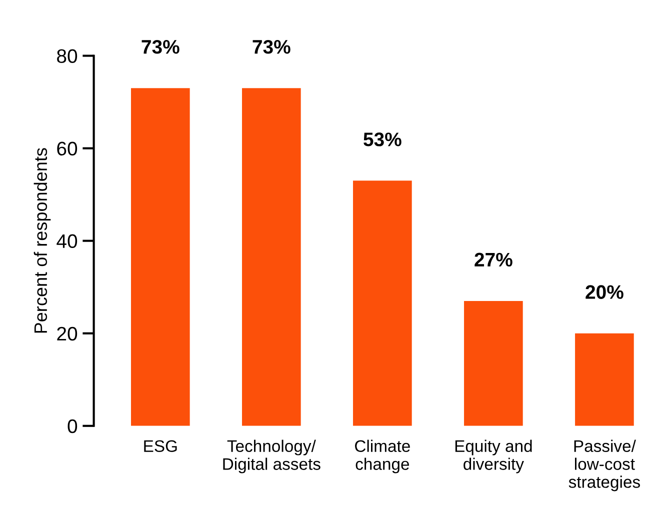 The width and height of the screenshot is (670, 507). I want to click on x-tick-label: Passive/ low-cost strategies, so click(604, 466).